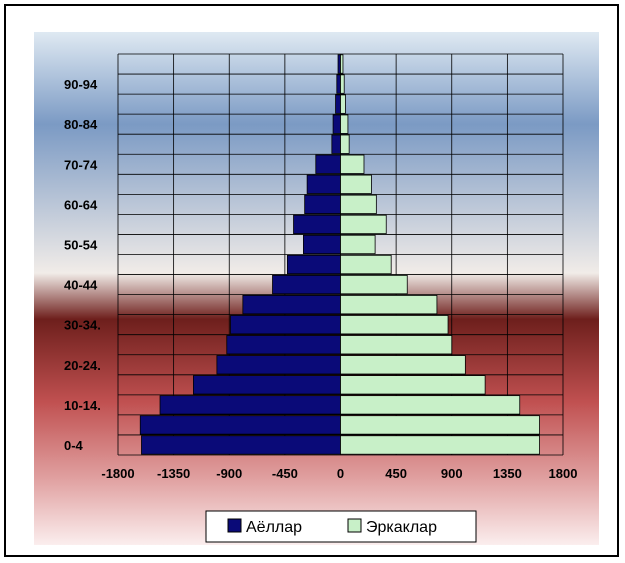 Image resolution: width=625 pixels, height=563 pixels. I want to click on y-tick-label: 70-74, so click(81, 164).